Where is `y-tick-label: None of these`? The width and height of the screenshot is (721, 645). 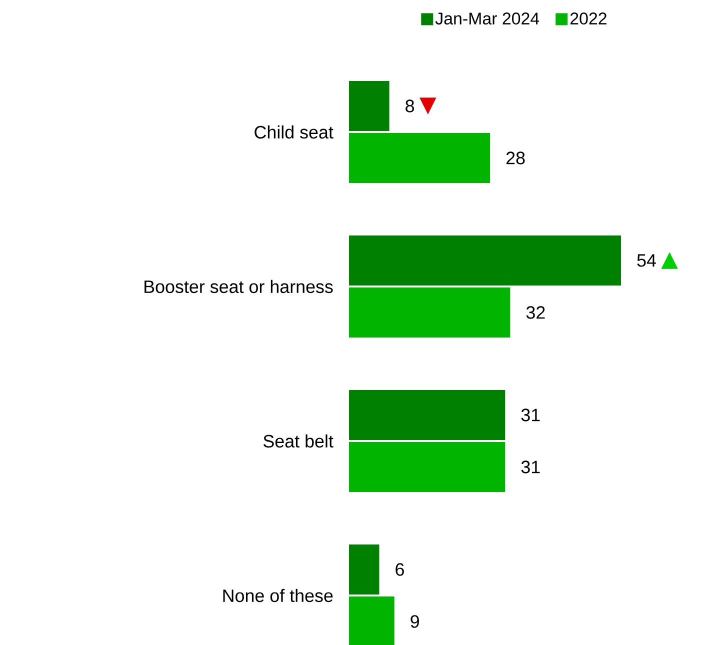
y-tick-label: None of these is located at coordinates (278, 595).